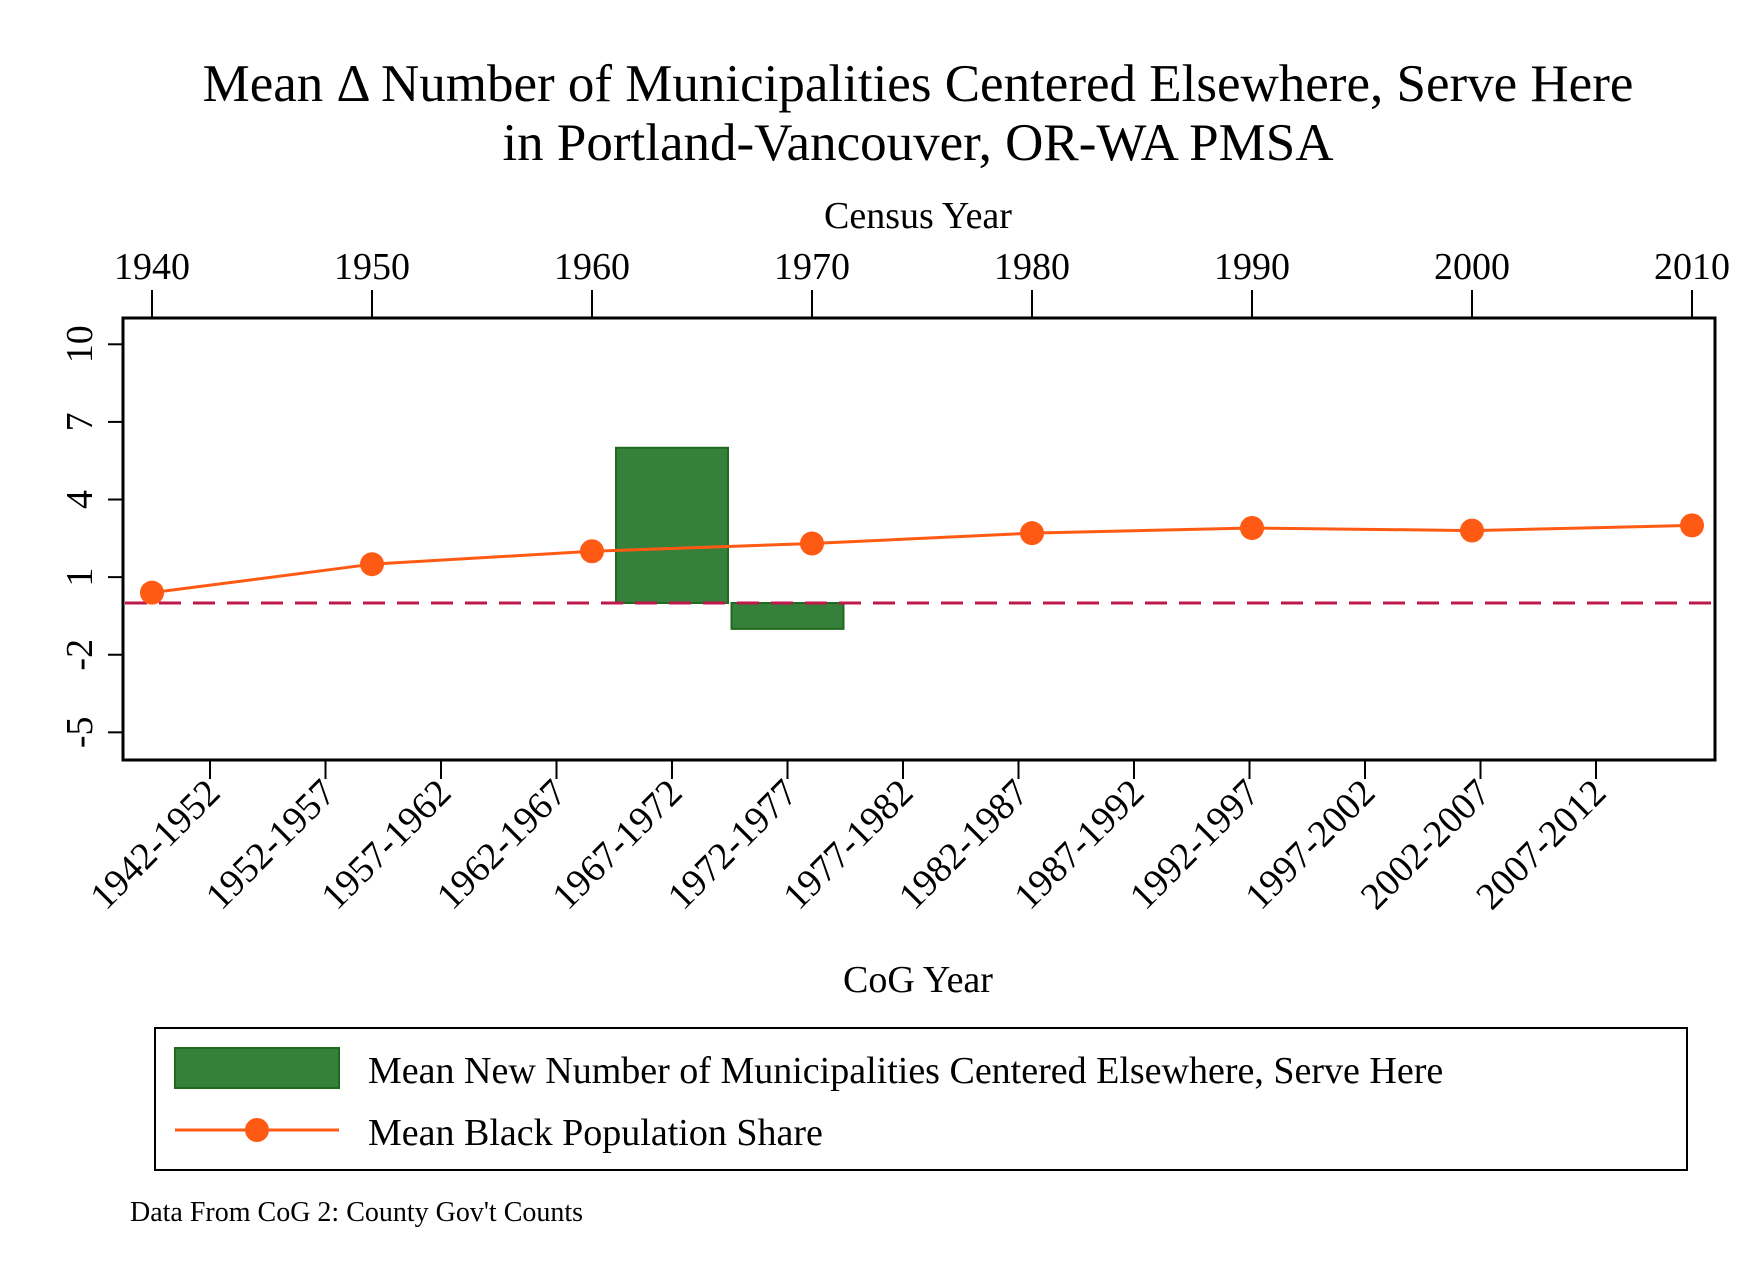  Describe the element at coordinates (91, 536) in the screenshot. I see `y-axis: 10 7 4 1 -2 -5` at that location.